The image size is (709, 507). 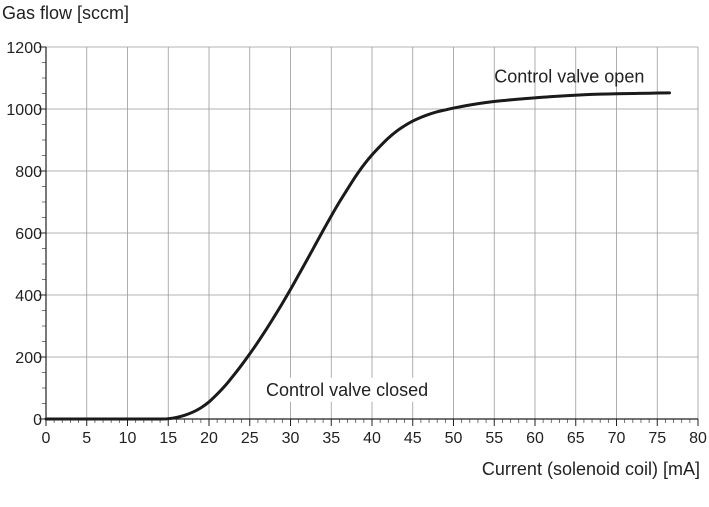 What do you see at coordinates (535, 438) in the screenshot?
I see `x-tick-label: 60` at bounding box center [535, 438].